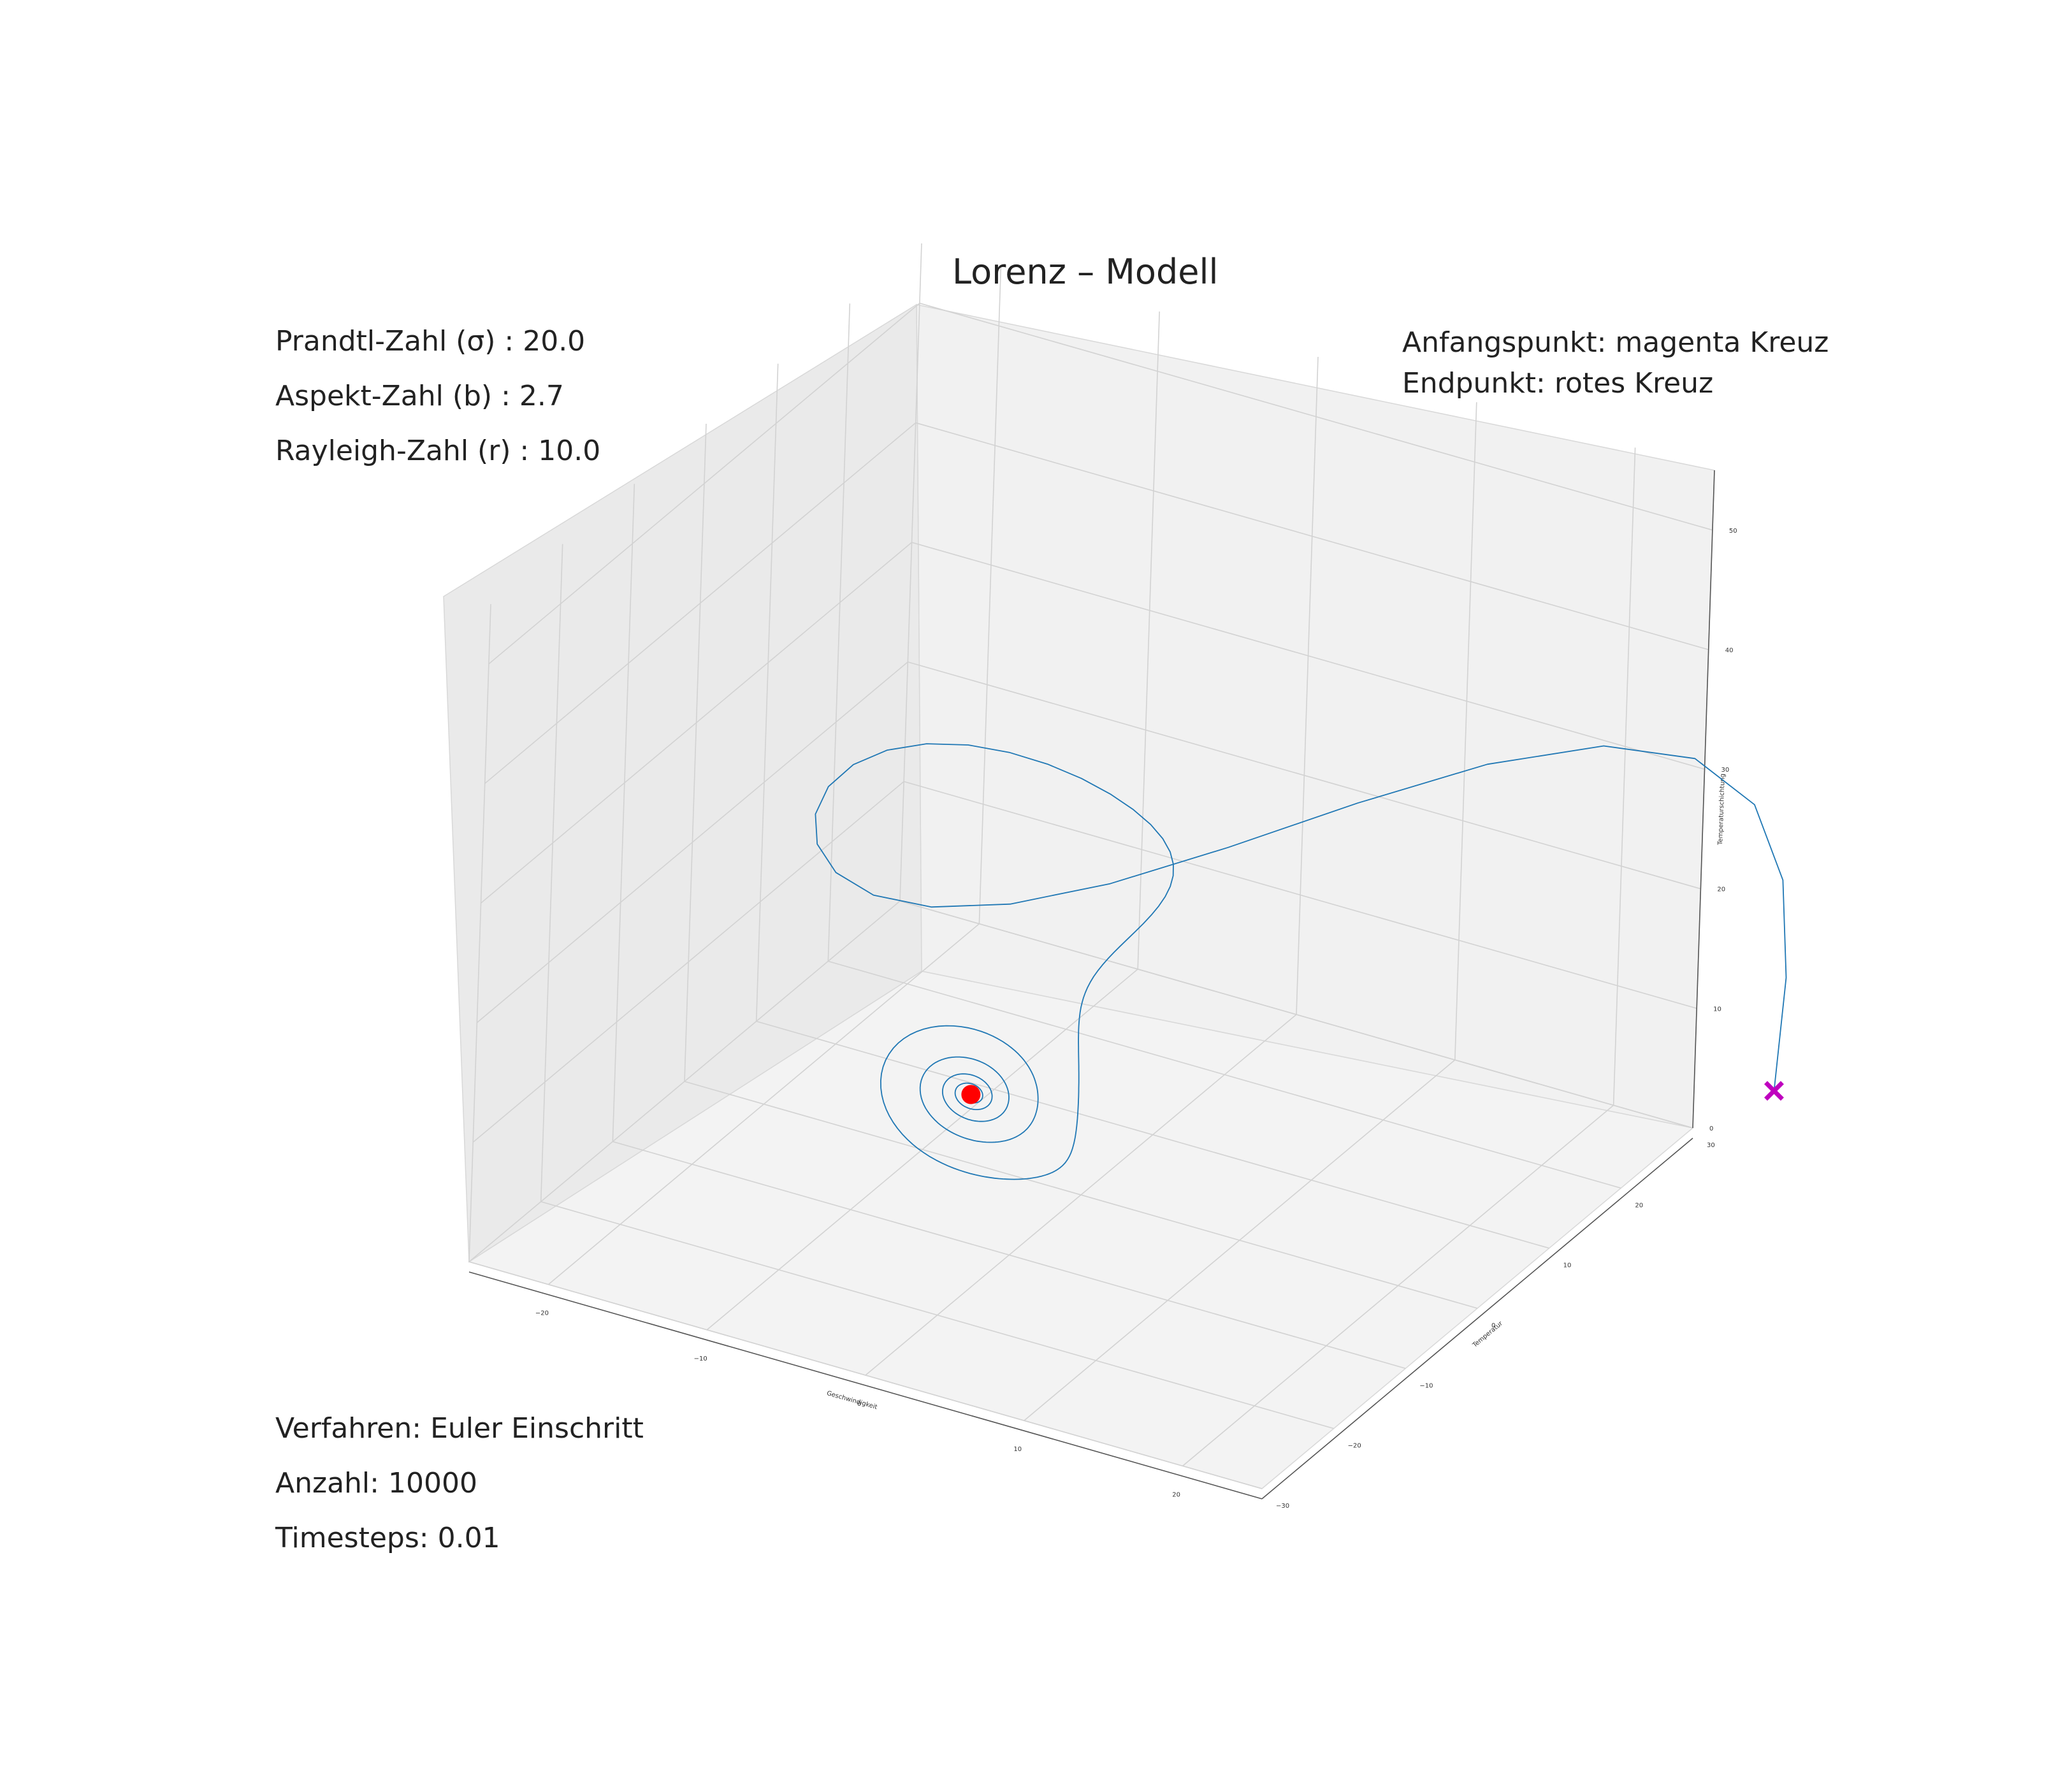 This screenshot has height=1792, width=2065. What do you see at coordinates (1487, 1335) in the screenshot?
I see `y-axis-label: Temperatur` at bounding box center [1487, 1335].